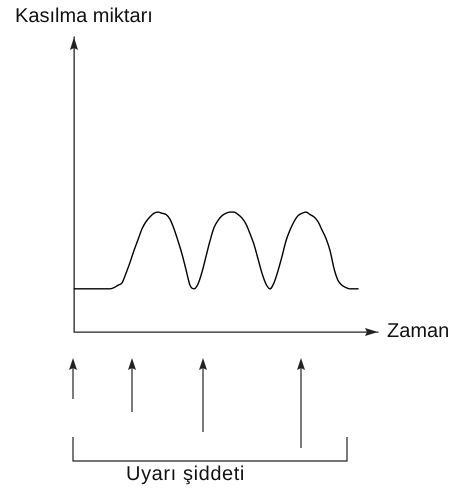 This screenshot has width=456, height=490. I want to click on x-axis-title: Zaman, so click(418, 331).